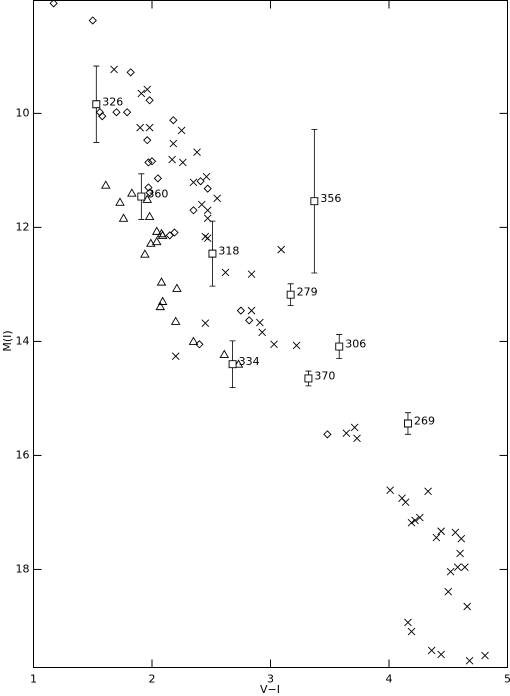 The image size is (510, 696). What do you see at coordinates (7, 340) in the screenshot?
I see `y-axis-label: M(I)` at bounding box center [7, 340].